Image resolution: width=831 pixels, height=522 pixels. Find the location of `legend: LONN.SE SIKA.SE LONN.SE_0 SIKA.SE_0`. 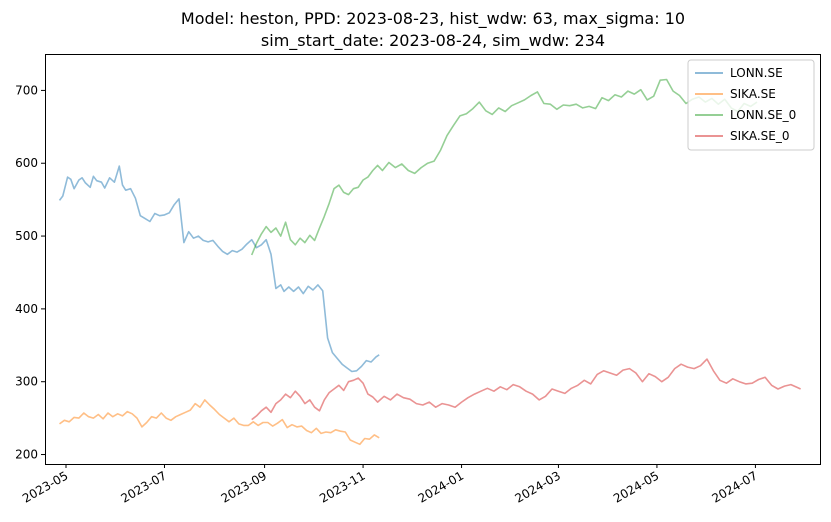

legend: LONN.SE SIKA.SE LONN.SE_0 SIKA.SE_0 is located at coordinates (751, 105).